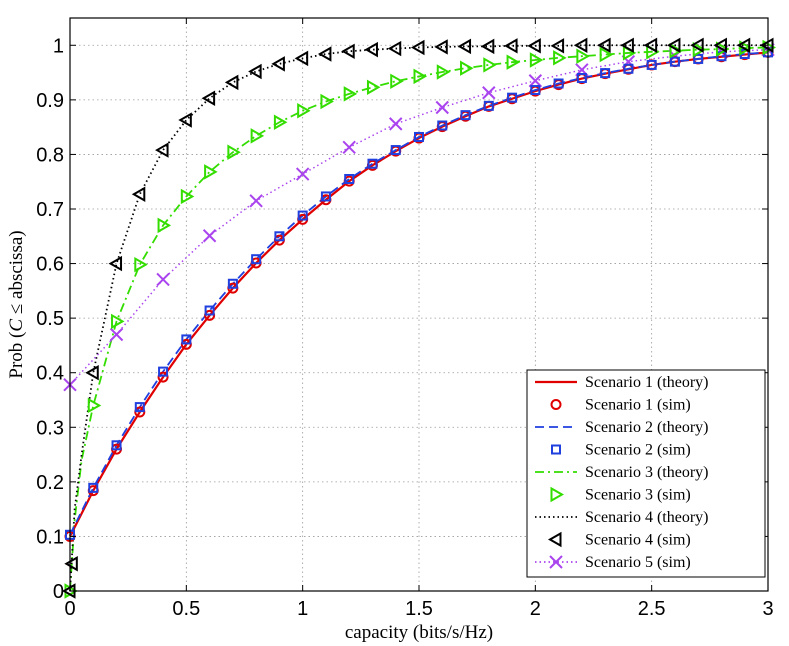 Image resolution: width=789 pixels, height=646 pixels. What do you see at coordinates (50, 155) in the screenshot?
I see `y-tick-label: 0.8` at bounding box center [50, 155].